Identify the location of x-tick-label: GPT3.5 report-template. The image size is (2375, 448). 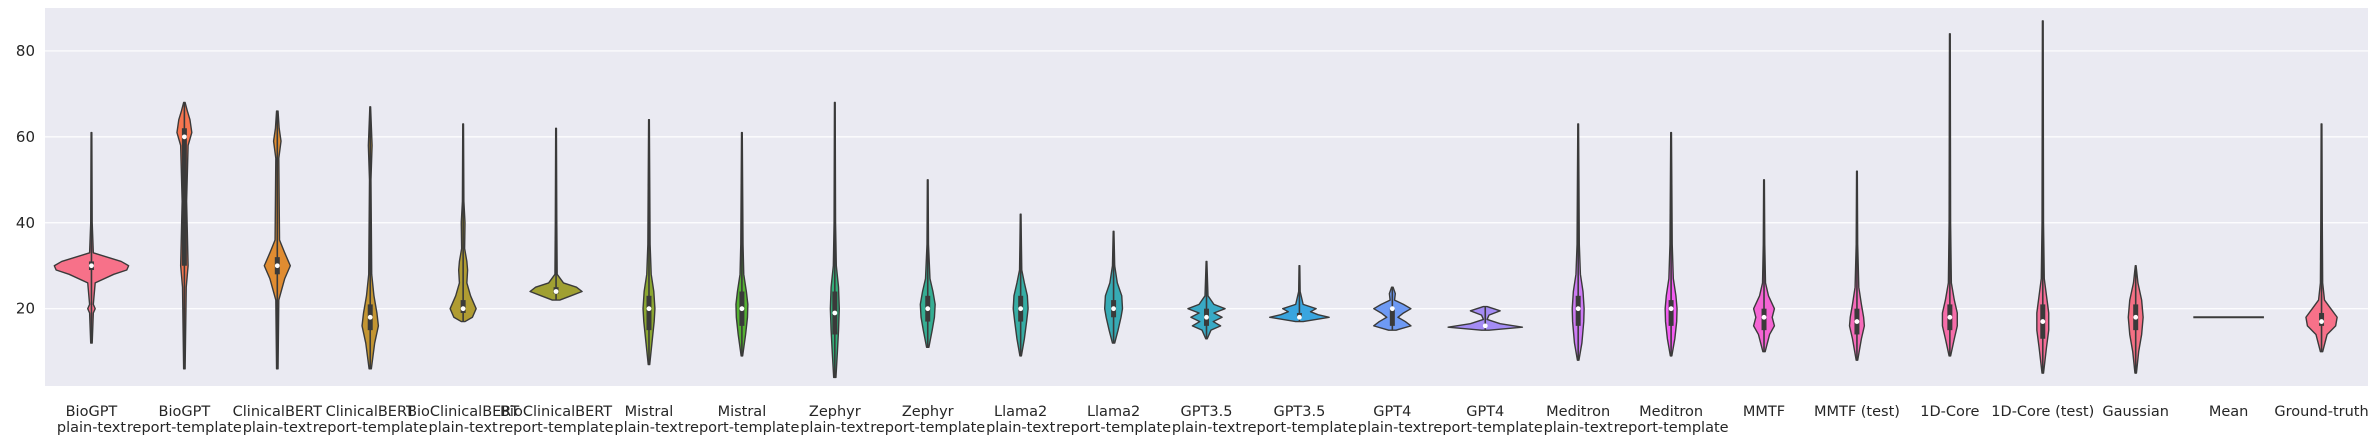
(1299, 420).